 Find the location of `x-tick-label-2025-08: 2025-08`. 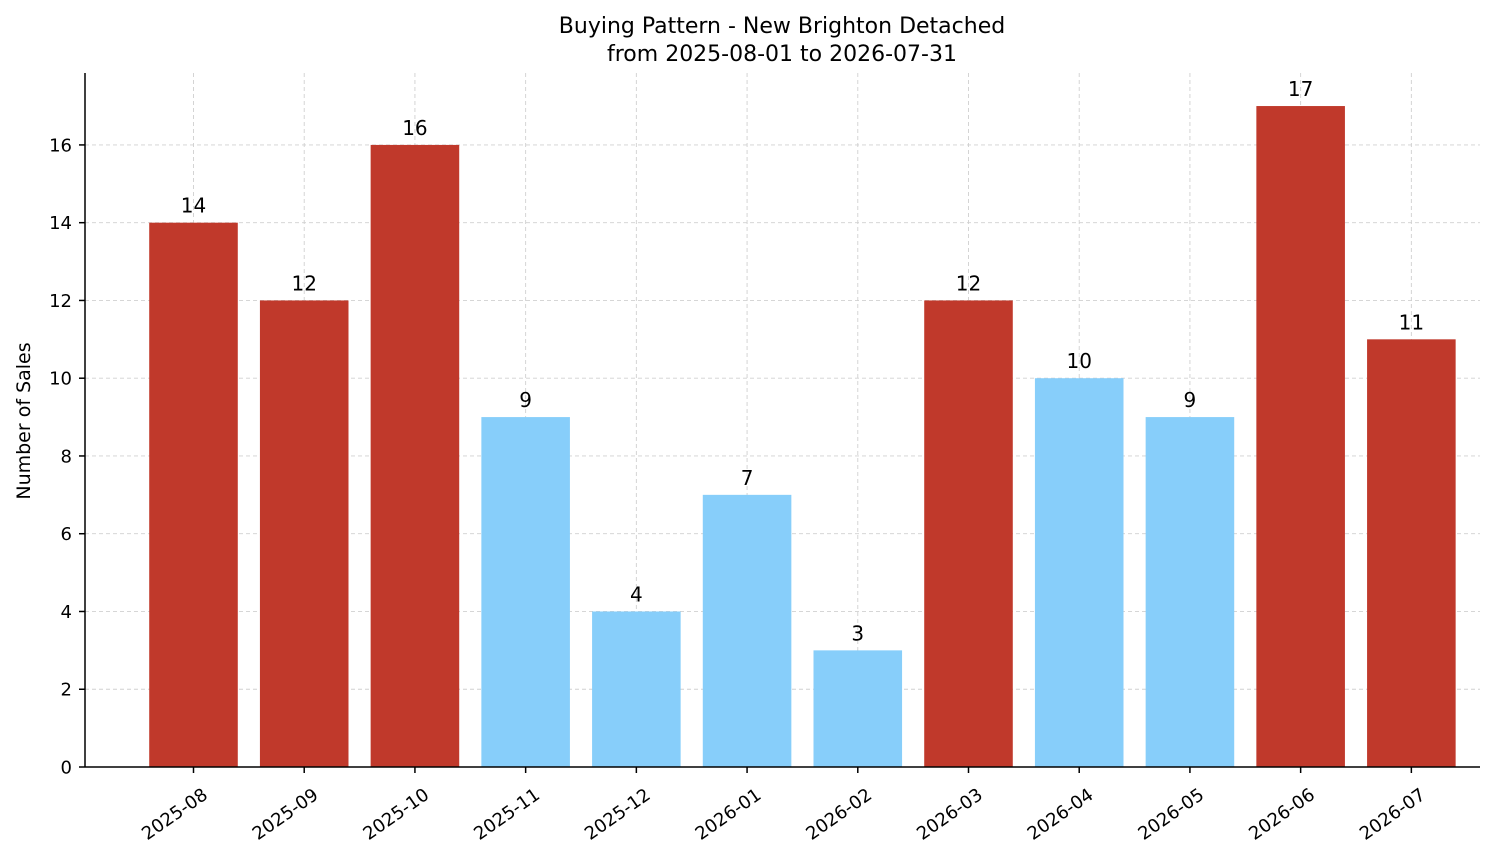

x-tick-label-2025-08: 2025-08 is located at coordinates (175, 814).